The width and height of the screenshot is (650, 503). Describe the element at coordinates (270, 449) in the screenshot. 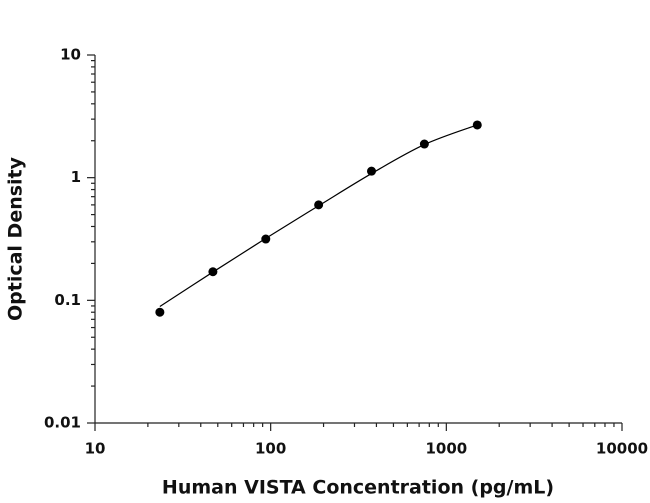

I see `x-tick-label: 100` at that location.